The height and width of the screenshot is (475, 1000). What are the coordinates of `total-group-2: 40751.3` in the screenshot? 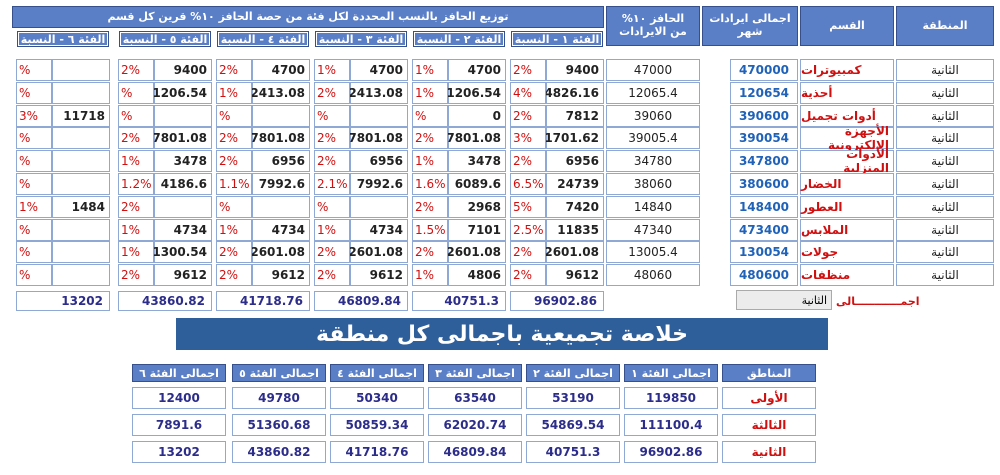 It's located at (459, 301).